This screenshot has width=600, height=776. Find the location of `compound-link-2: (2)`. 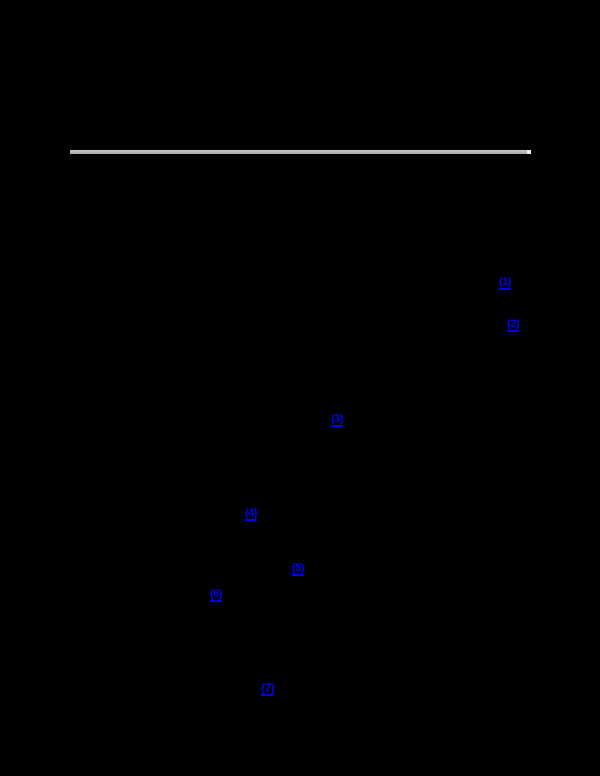

compound-link-2: (2) is located at coordinates (513, 325).